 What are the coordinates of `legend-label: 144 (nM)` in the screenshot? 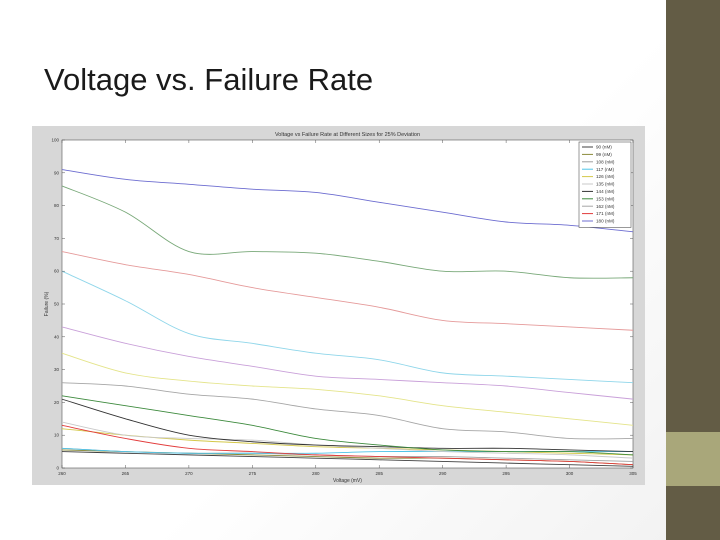 It's located at (605, 191).